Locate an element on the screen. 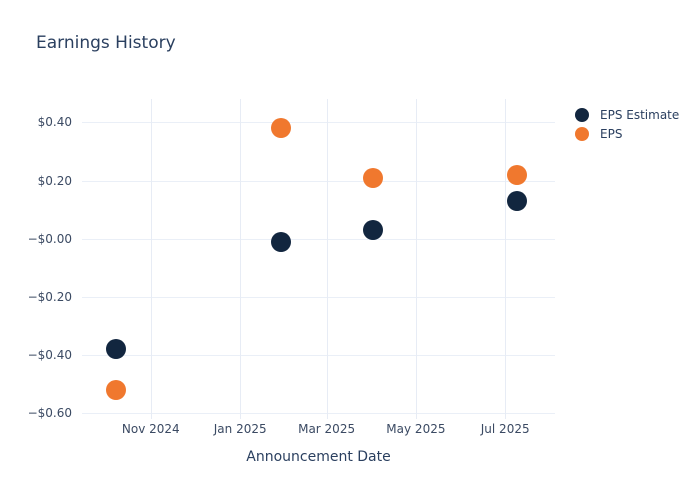  x-tick-label: Jan 2025 is located at coordinates (240, 429).